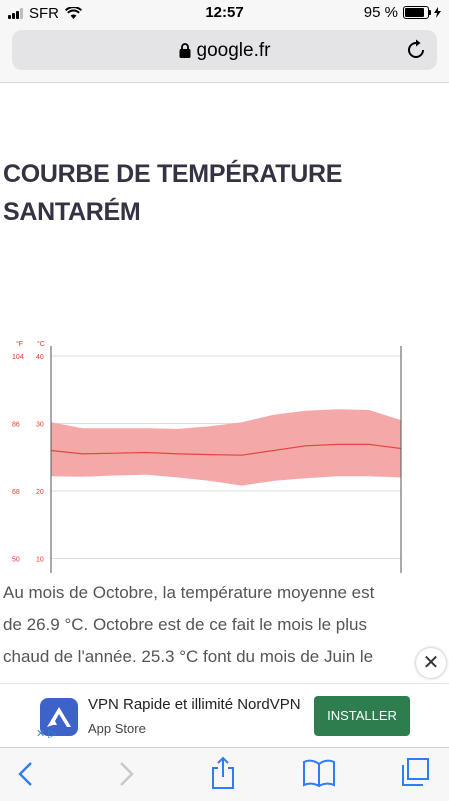 This screenshot has width=449, height=801. I want to click on charging-icon, so click(437, 12).